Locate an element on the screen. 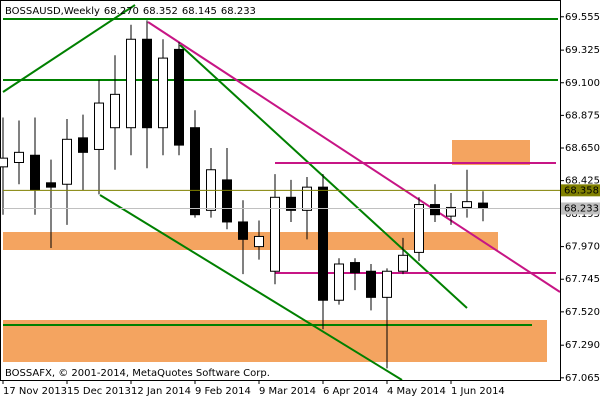 The image size is (600, 400). y-tick-label: 69.325 is located at coordinates (582, 50).